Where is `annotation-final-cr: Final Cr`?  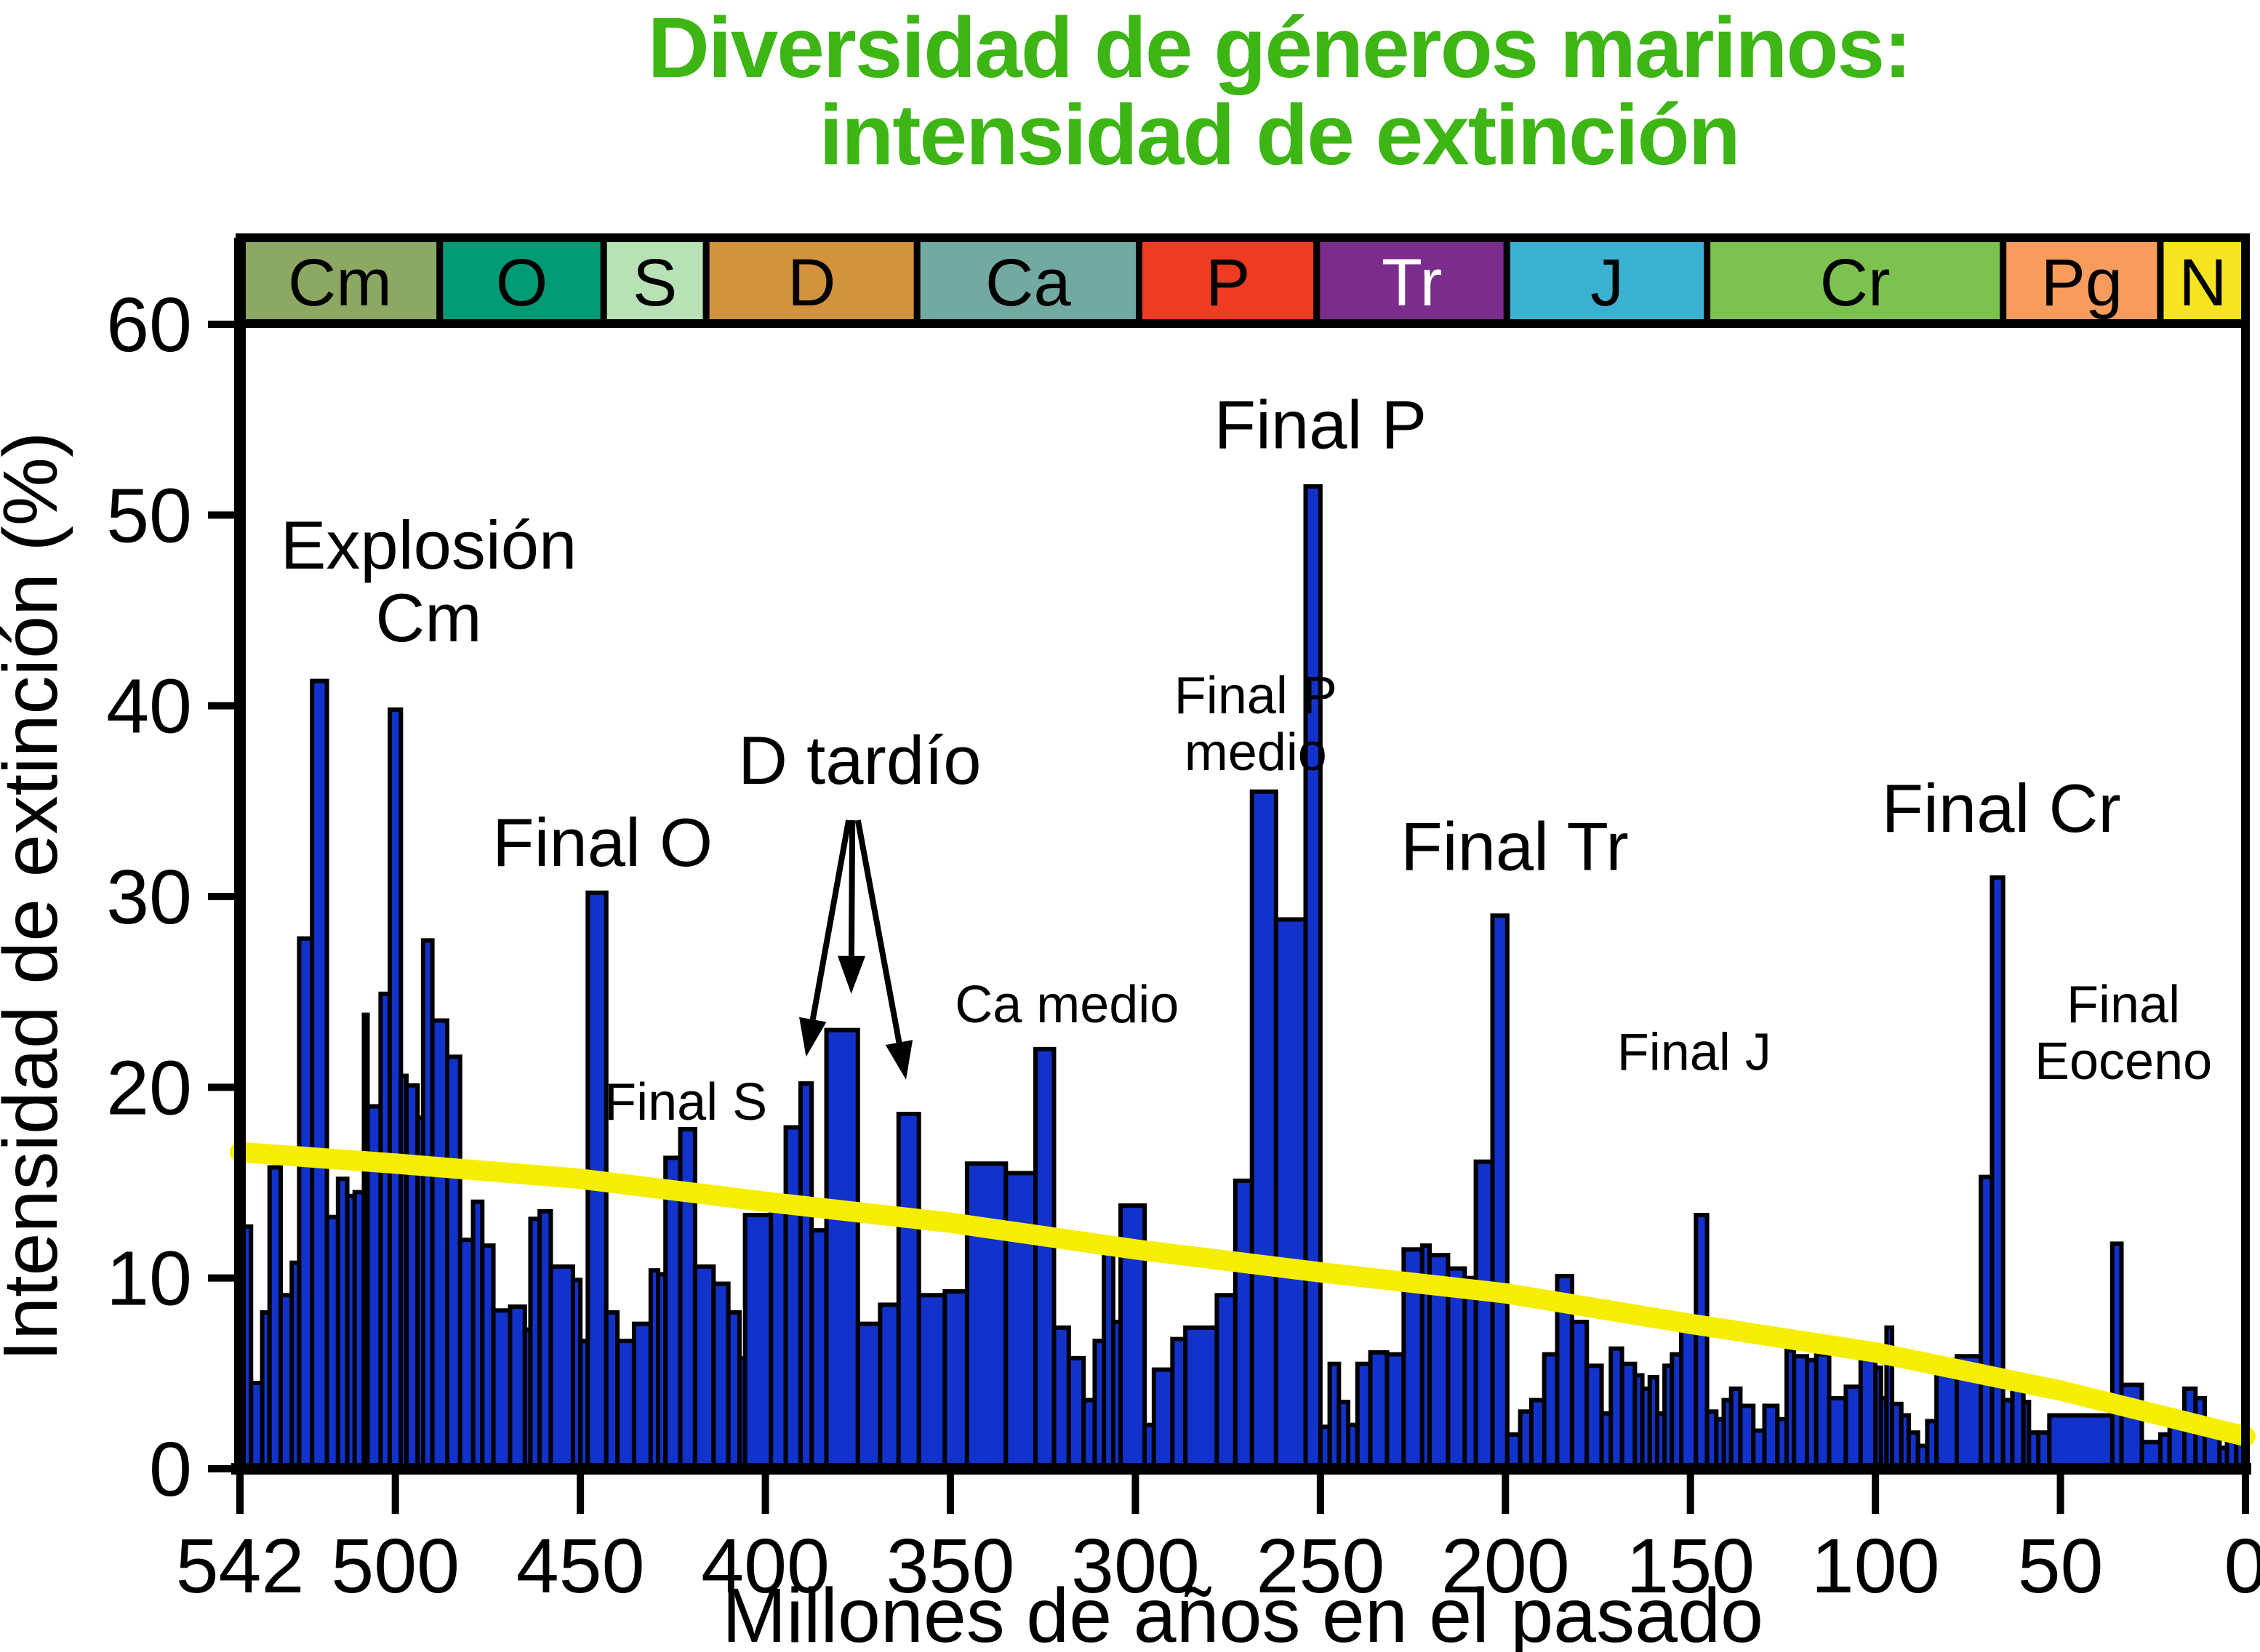 annotation-final-cr: Final Cr is located at coordinates (2002, 808).